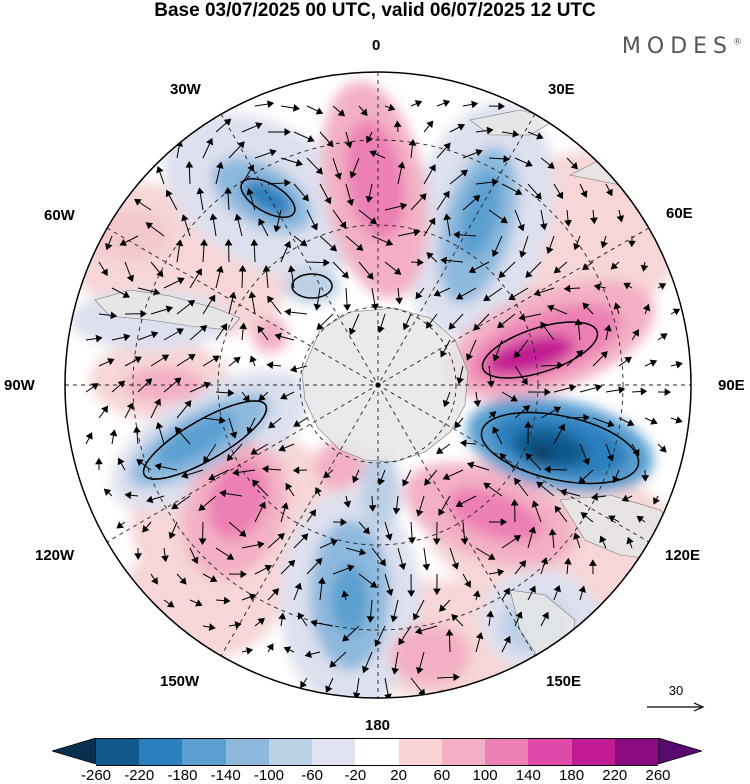 This screenshot has width=750, height=784. Describe the element at coordinates (680, 751) in the screenshot. I see `colorbar-extend-high` at that location.